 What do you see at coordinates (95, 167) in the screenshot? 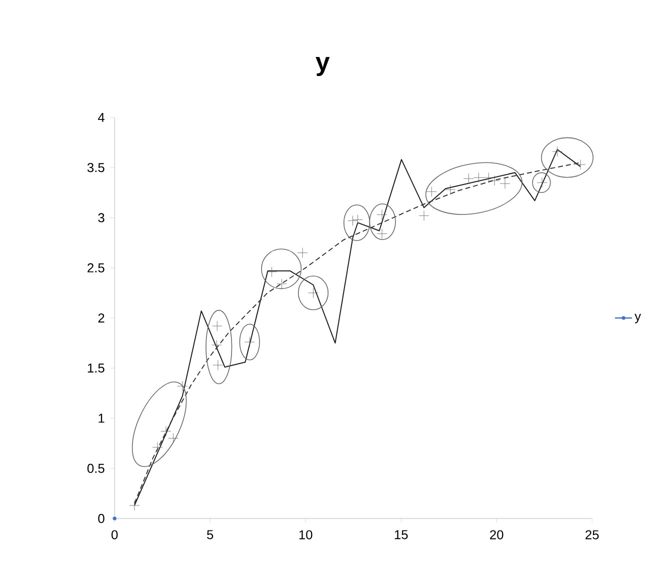
I see `y-tick-label: 3.5` at bounding box center [95, 167].